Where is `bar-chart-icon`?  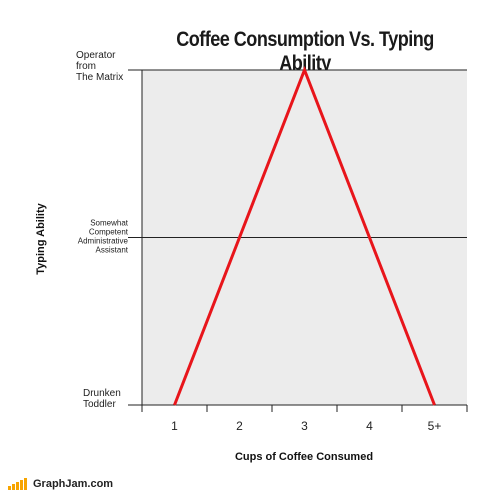
bar-chart-icon is located at coordinates (17, 484).